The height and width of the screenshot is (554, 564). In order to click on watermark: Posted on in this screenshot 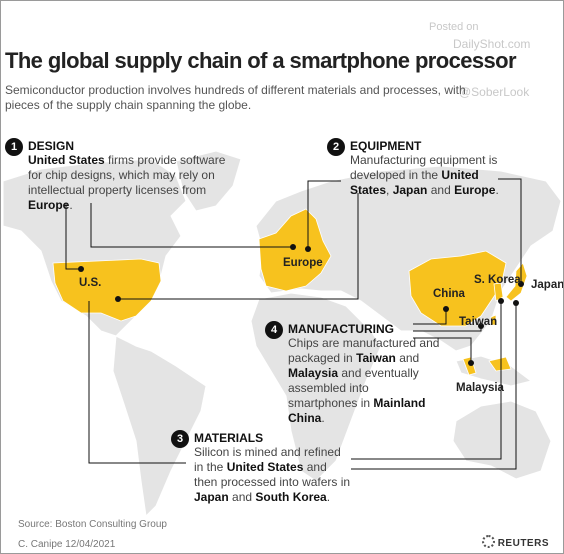, I will do `click(454, 27)`.